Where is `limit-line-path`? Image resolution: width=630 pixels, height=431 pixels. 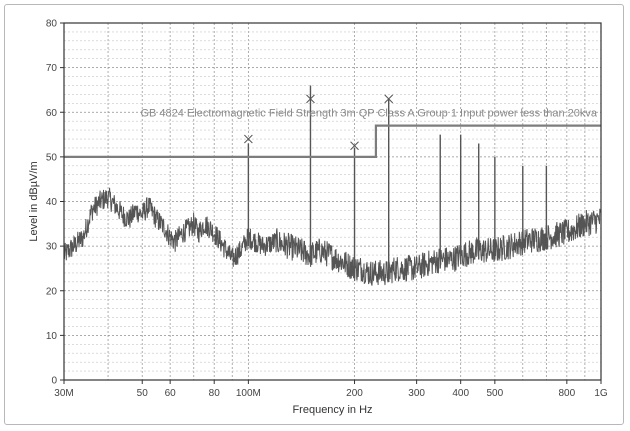 limit-line-path is located at coordinates (332, 141).